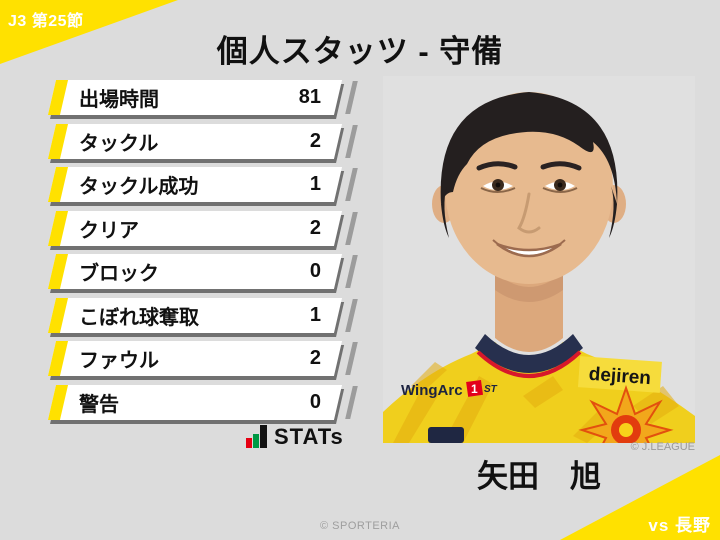  Describe the element at coordinates (46, 21) in the screenshot. I see `competition-label: J3 第25節` at that location.